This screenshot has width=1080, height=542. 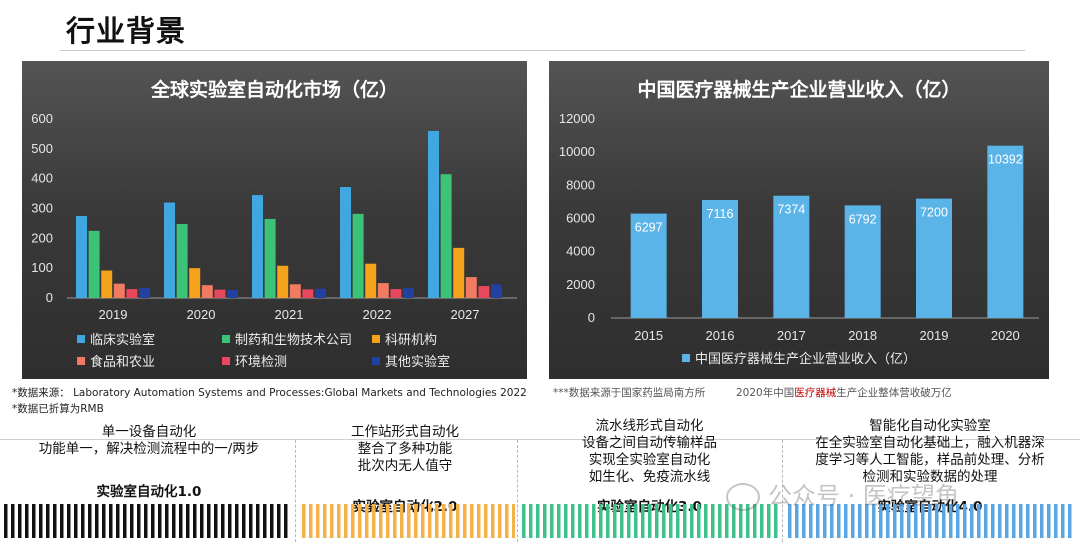 I want to click on y-tick-label: 0, so click(x=591, y=317).